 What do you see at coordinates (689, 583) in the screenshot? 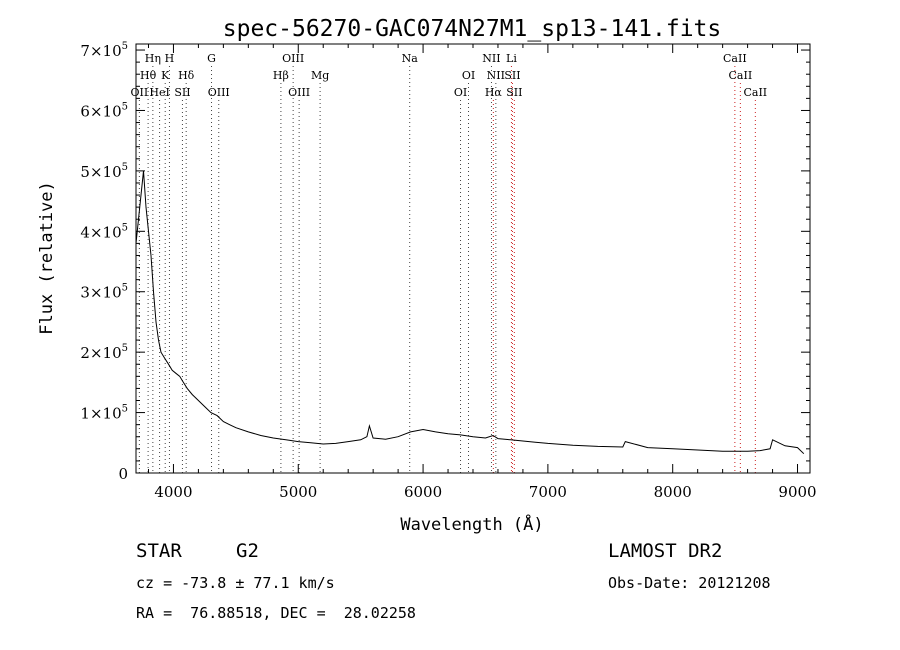
I see `obs-date: Obs-Date: 20121208` at bounding box center [689, 583].